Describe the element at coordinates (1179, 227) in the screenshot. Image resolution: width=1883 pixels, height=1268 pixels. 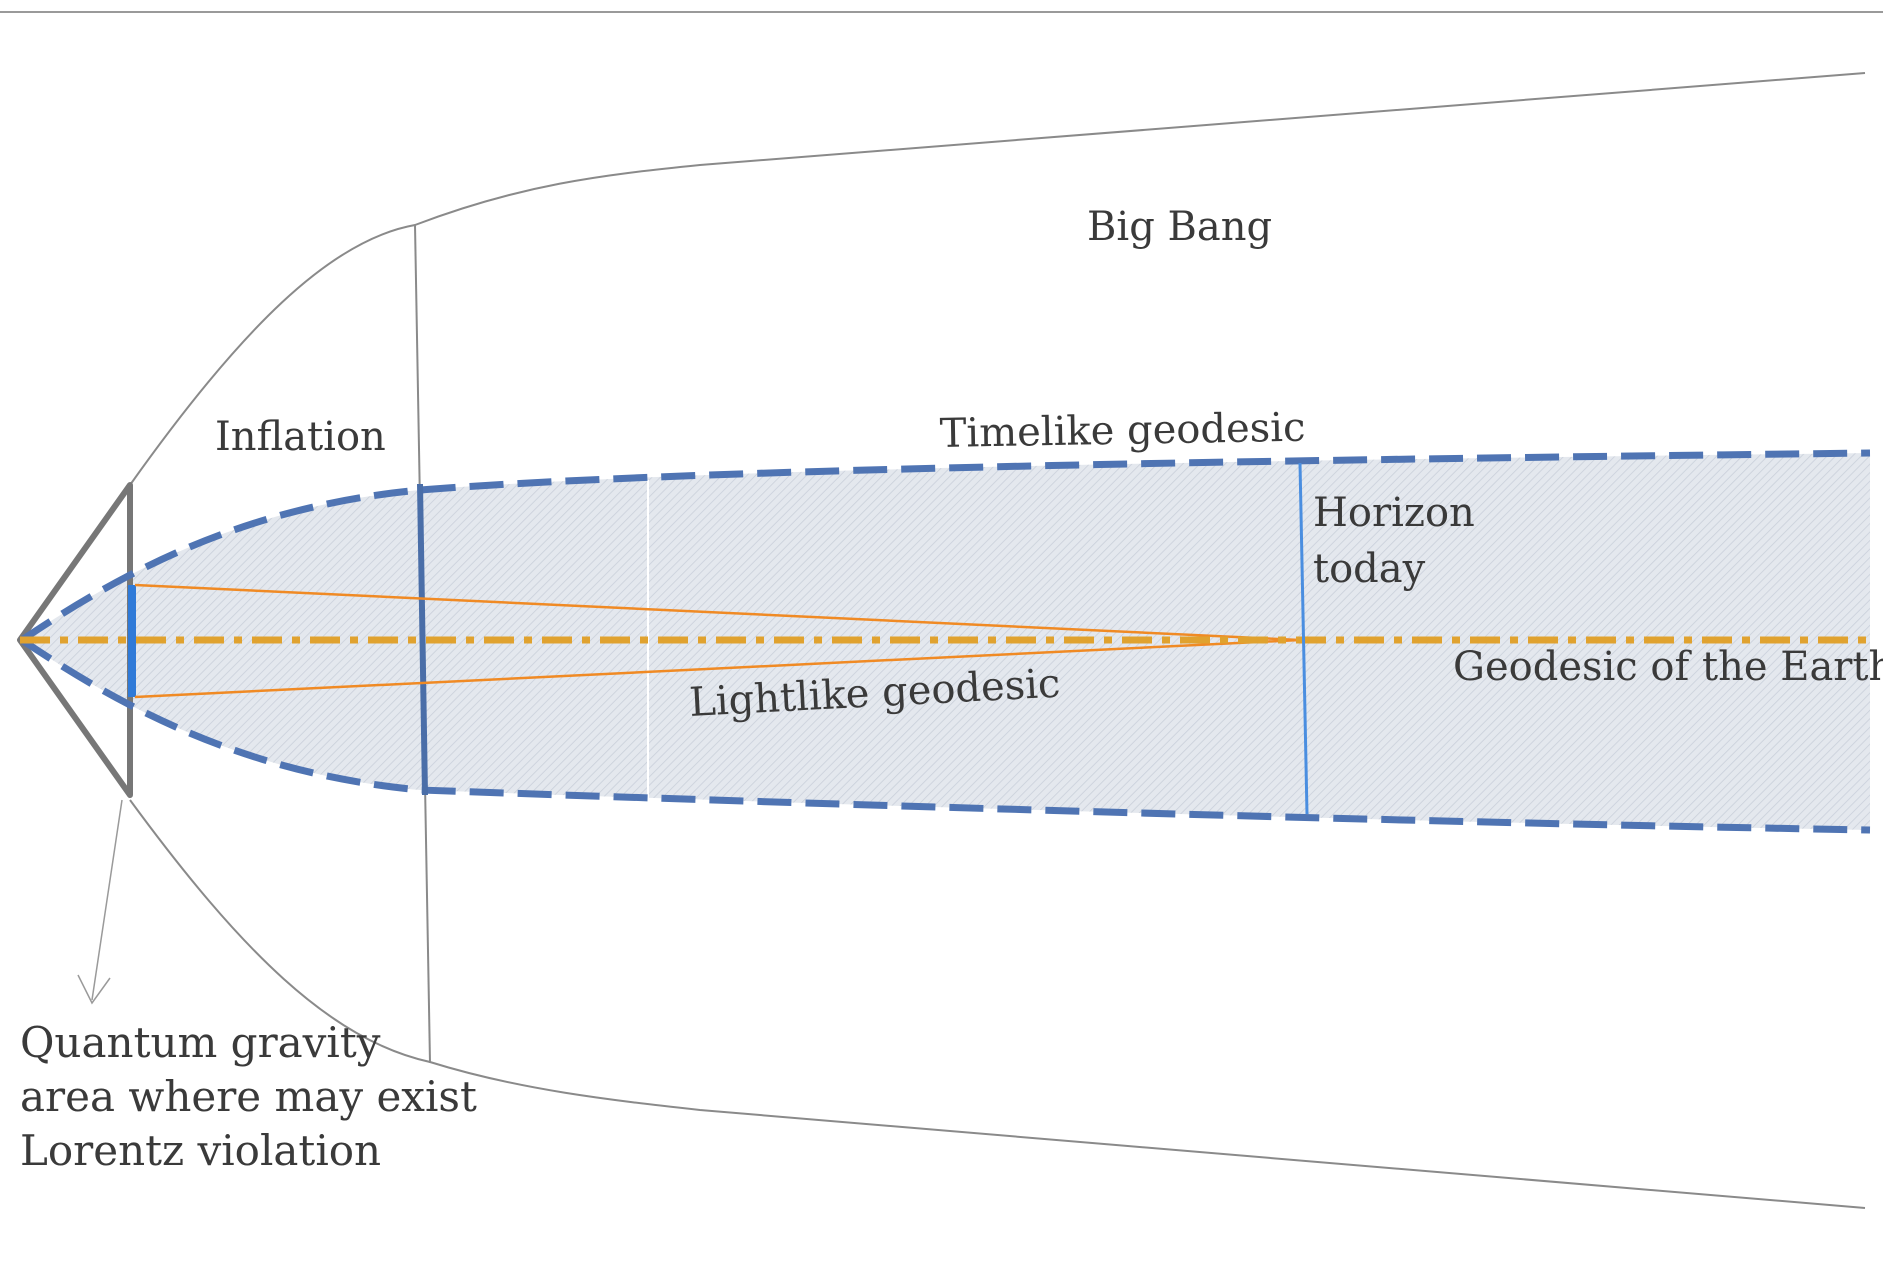
I see `big-bang-label: Big Bang` at that location.